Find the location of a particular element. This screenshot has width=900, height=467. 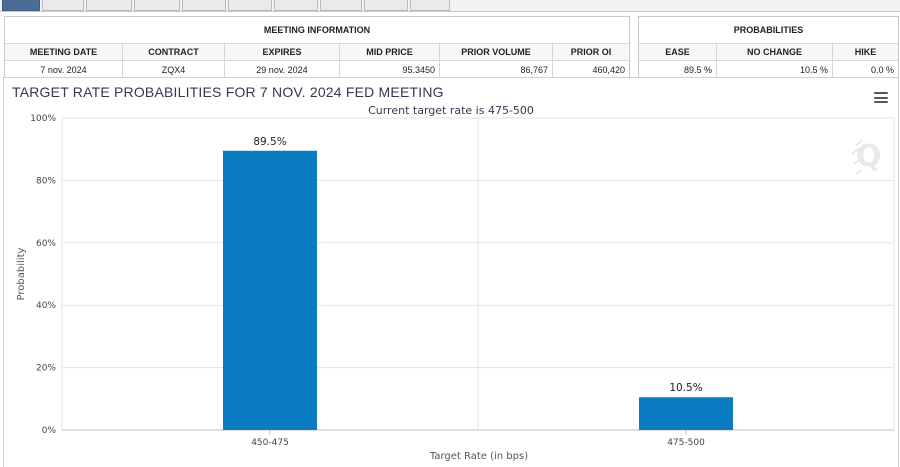

ease-value: 89.5 % is located at coordinates (678, 69).